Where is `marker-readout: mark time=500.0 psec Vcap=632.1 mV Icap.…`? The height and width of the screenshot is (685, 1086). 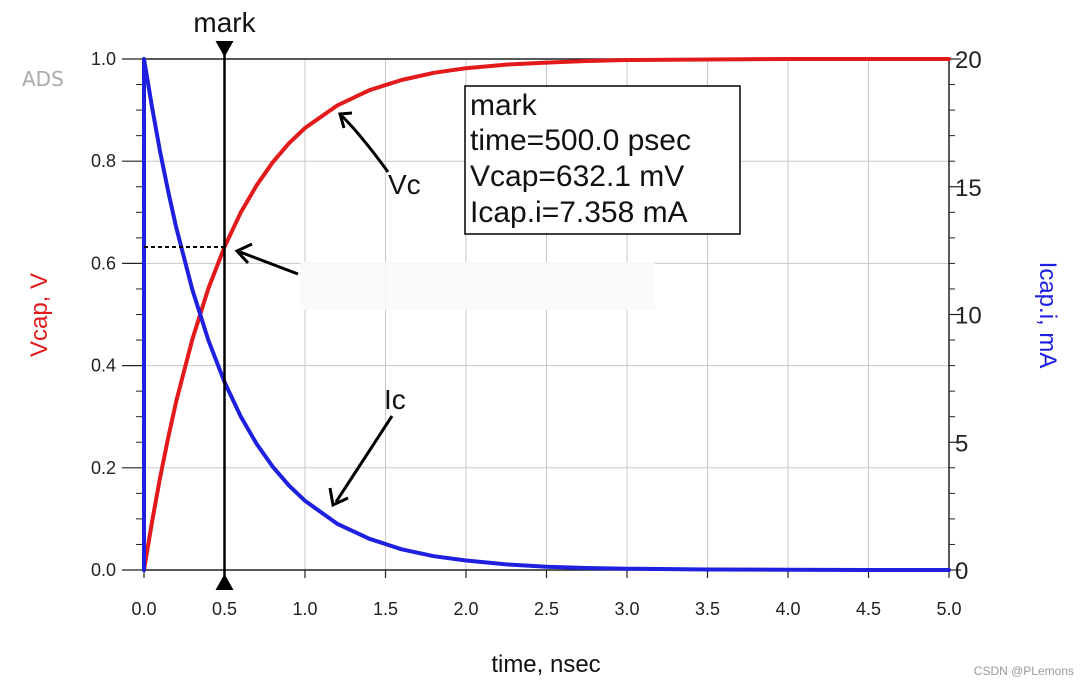
marker-readout: mark time=500.0 psec Vcap=632.1 mV Icap.… is located at coordinates (602, 160).